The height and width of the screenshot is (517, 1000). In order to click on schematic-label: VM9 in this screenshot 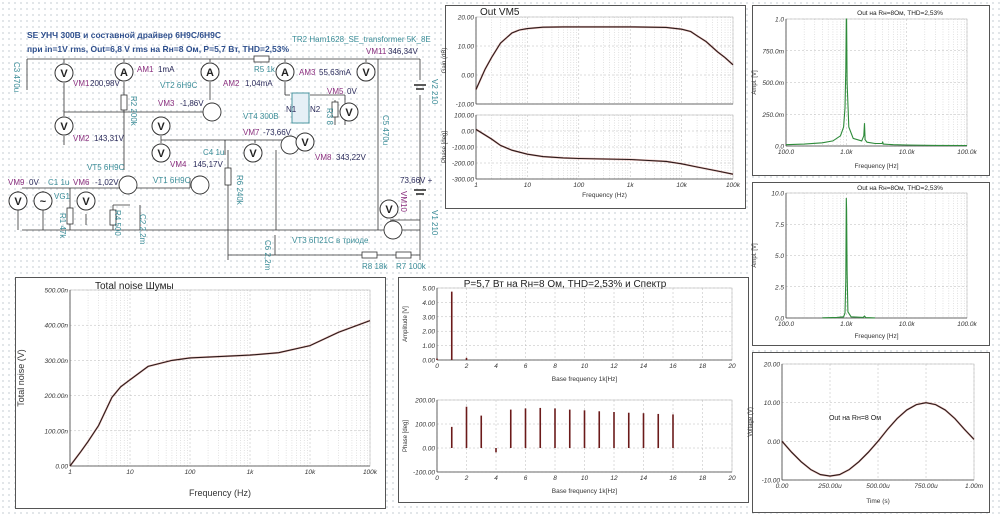, I will do `click(16, 182)`.